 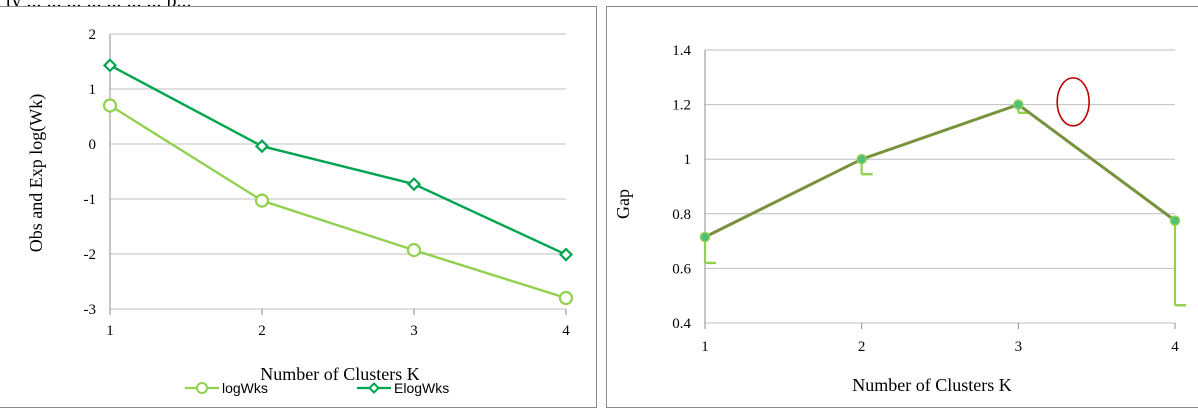 I want to click on right-x-axis-label: Number of Clusters K, so click(x=931, y=385).